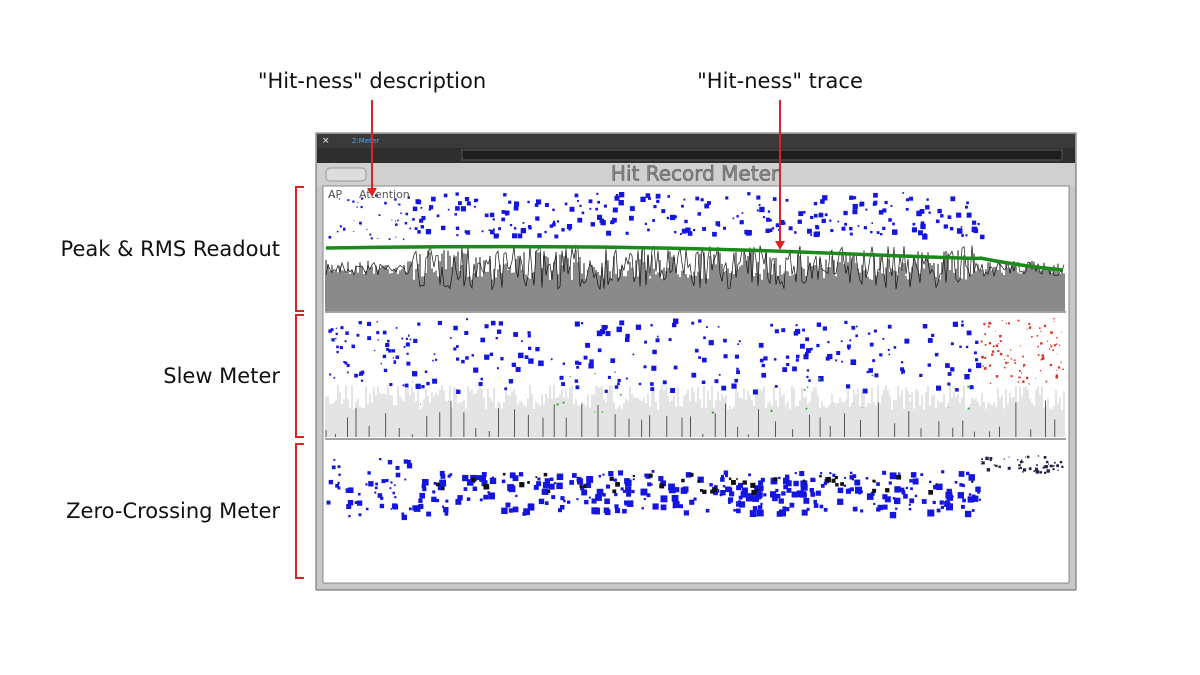  I want to click on annotation-label: "Hit-ness" trace, so click(780, 81).